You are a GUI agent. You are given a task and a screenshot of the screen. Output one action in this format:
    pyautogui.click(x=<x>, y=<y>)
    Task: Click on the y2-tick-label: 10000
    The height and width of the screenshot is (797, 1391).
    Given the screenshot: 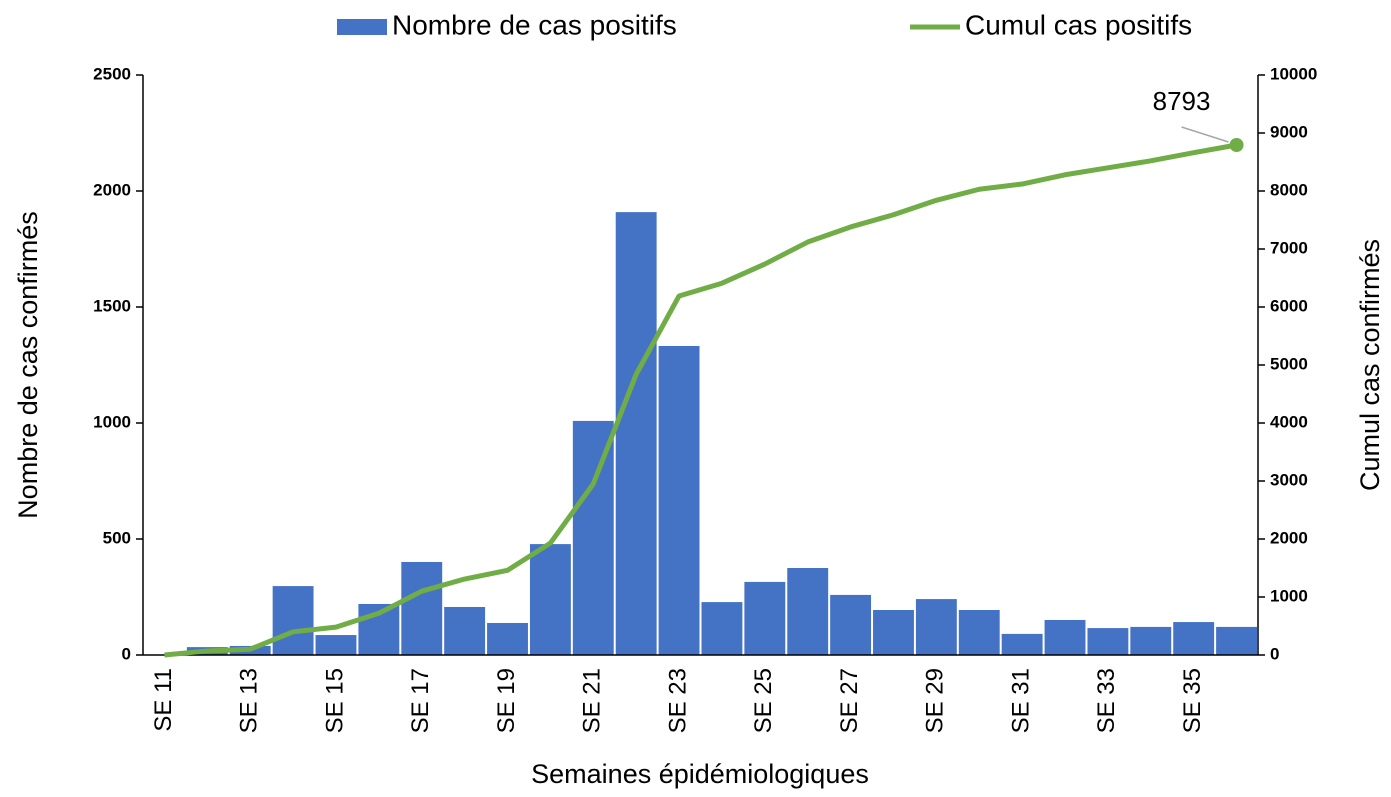 What is the action you would take?
    pyautogui.click(x=1293, y=73)
    